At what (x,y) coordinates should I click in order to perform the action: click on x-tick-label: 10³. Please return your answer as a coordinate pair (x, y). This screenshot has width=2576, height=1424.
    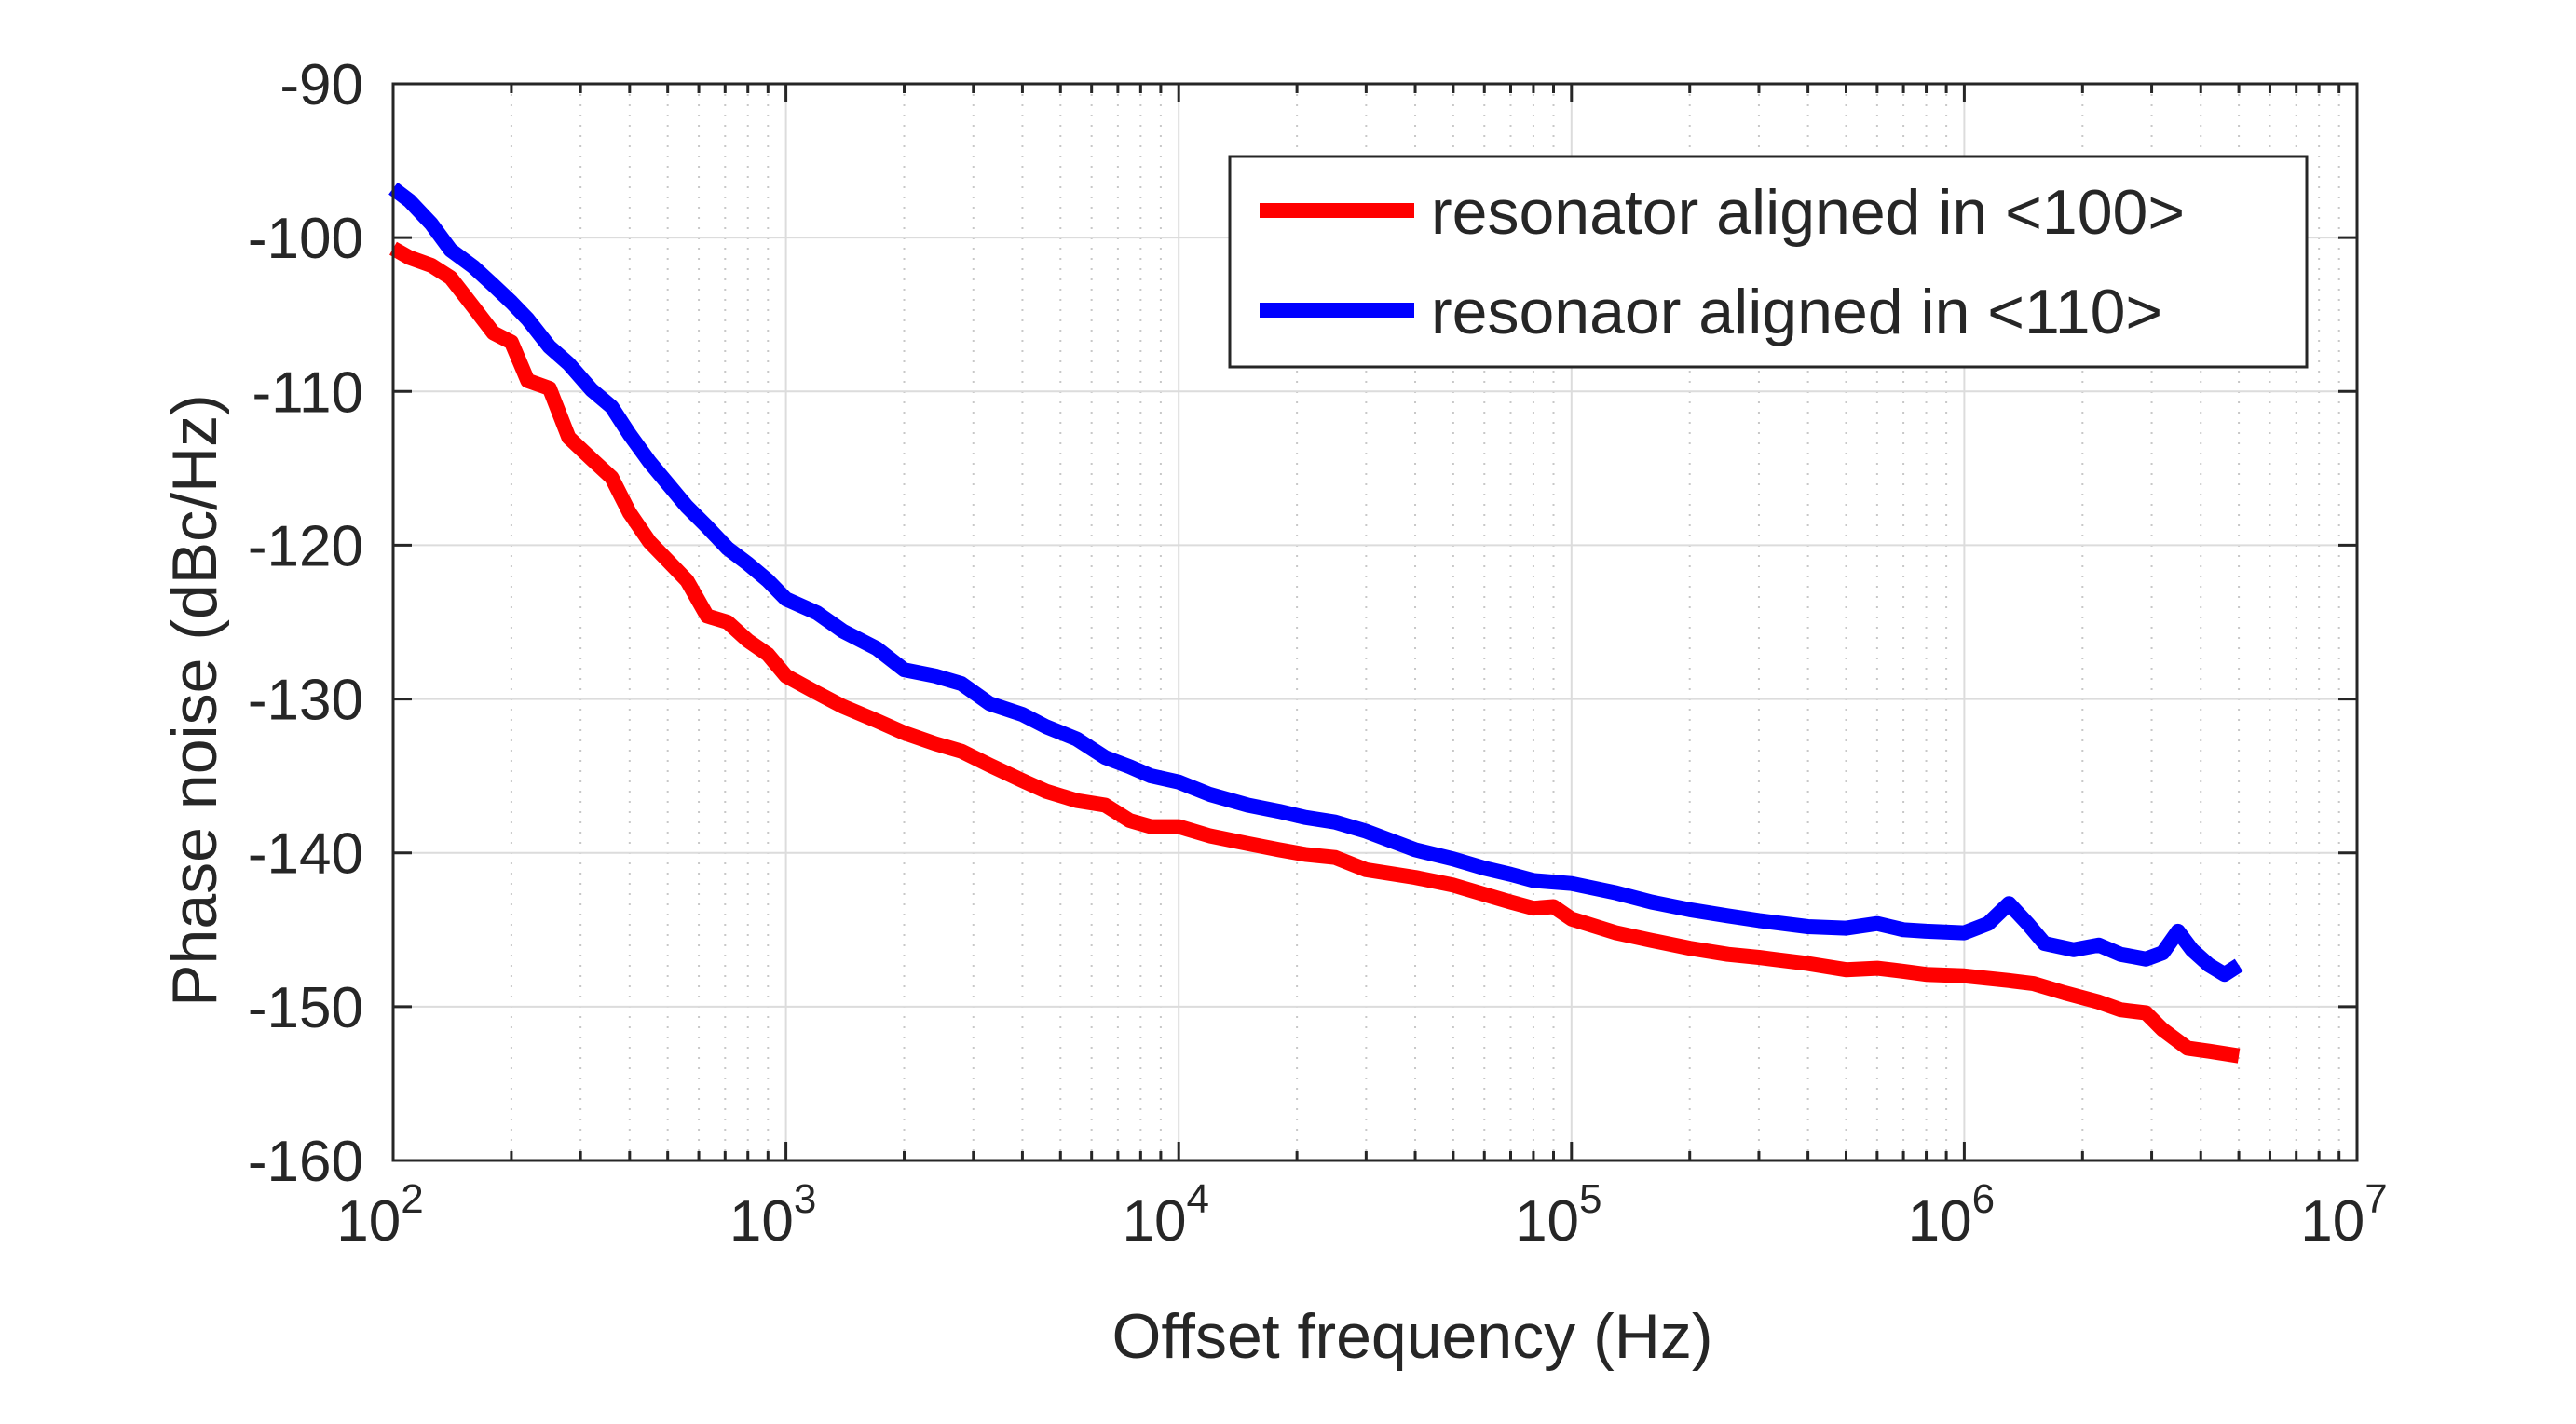
    Looking at the image, I should click on (772, 1215).